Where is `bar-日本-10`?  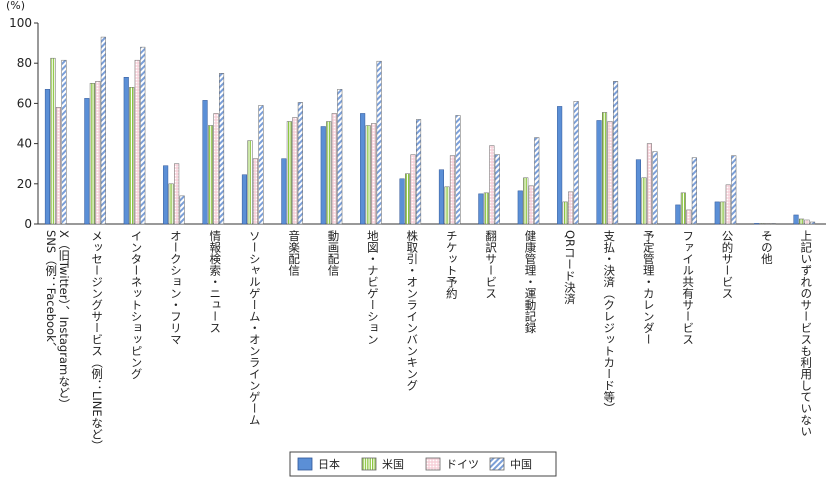
bar-日本-10 is located at coordinates (441, 197).